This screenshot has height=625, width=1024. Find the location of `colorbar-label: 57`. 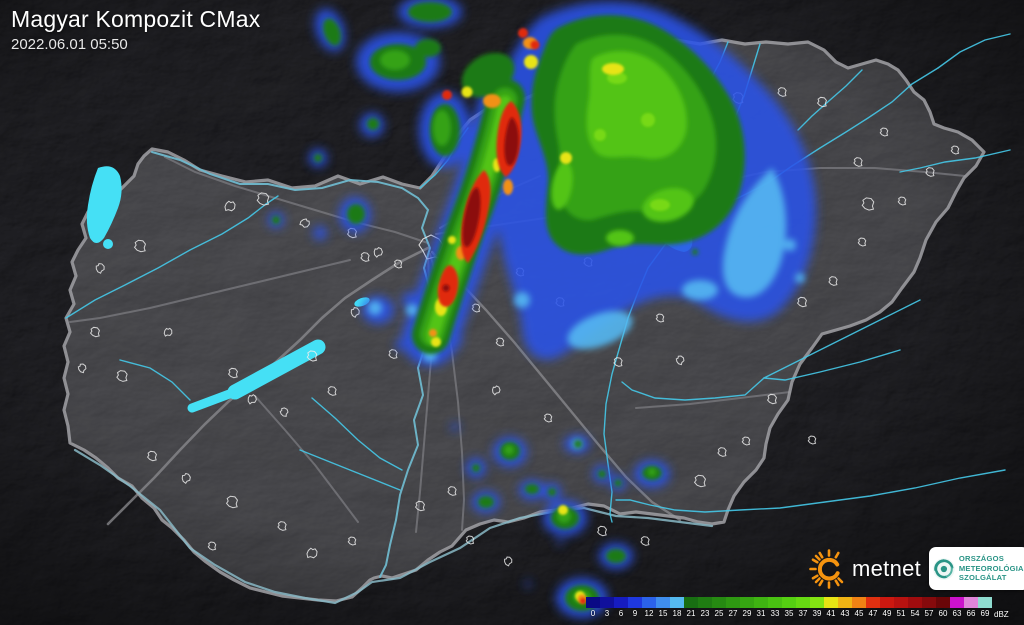

colorbar-label: 57 is located at coordinates (929, 613).